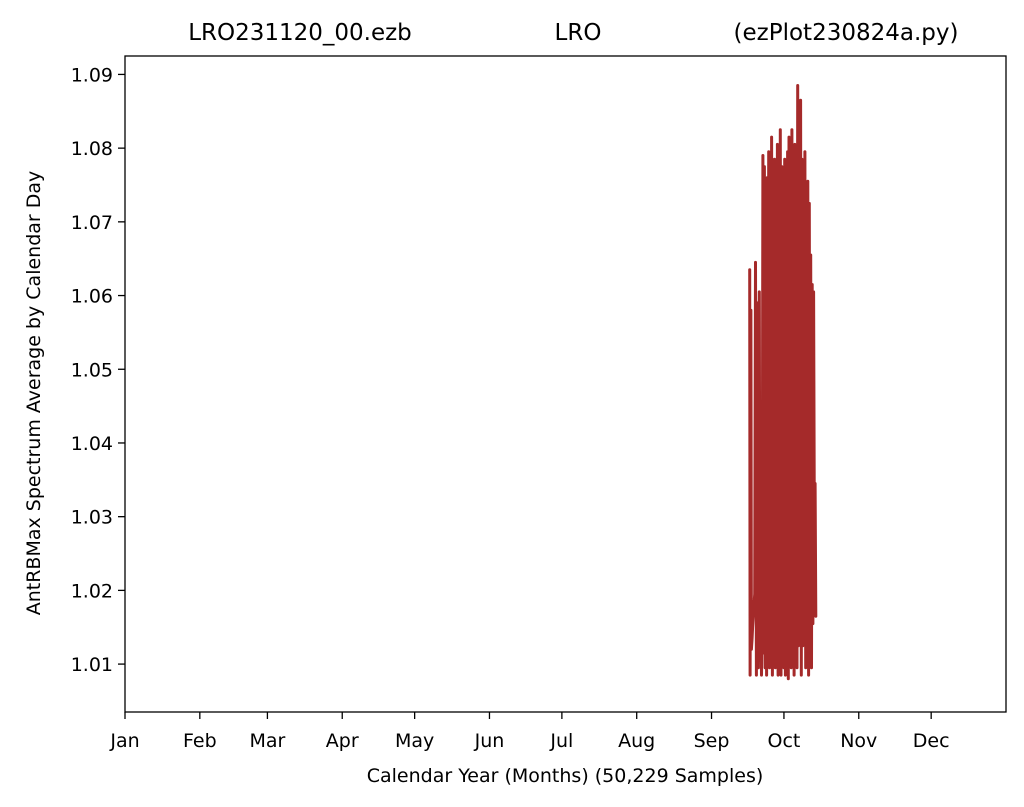 This screenshot has height=807, width=1024. What do you see at coordinates (124, 741) in the screenshot?
I see `x-tick-label: Jan` at bounding box center [124, 741].